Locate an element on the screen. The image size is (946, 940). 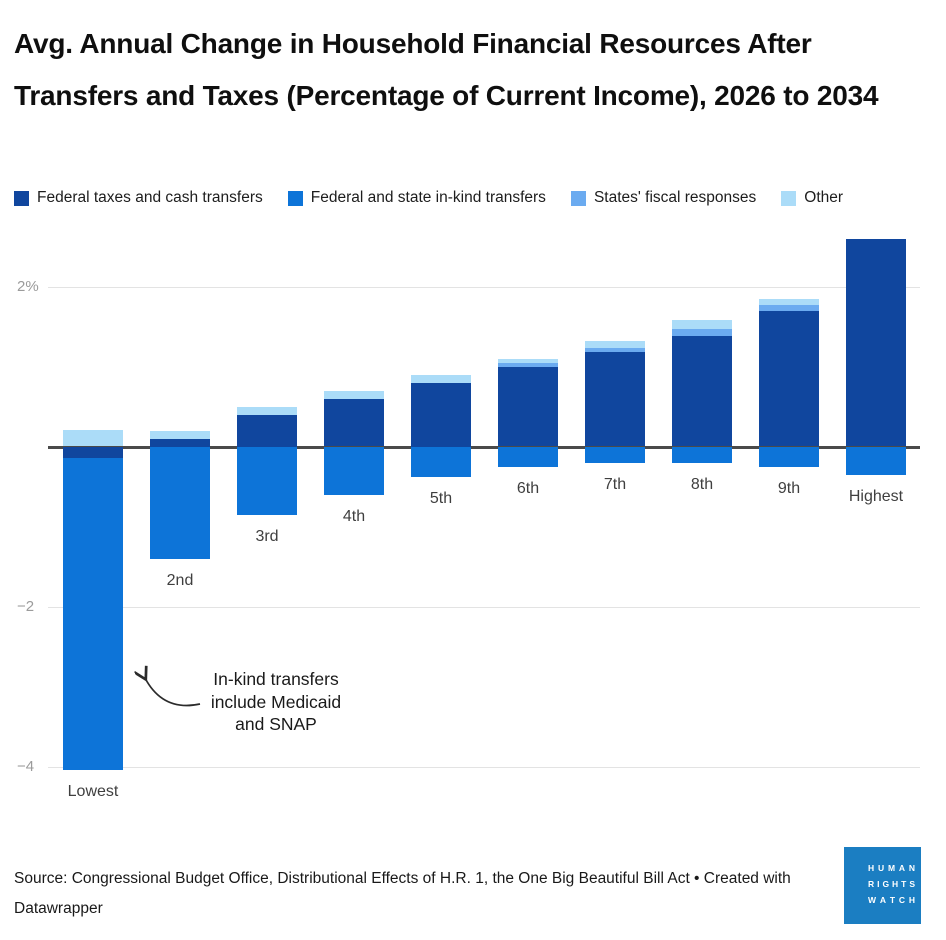
bar-category-label: 3rd is located at coordinates (267, 537).